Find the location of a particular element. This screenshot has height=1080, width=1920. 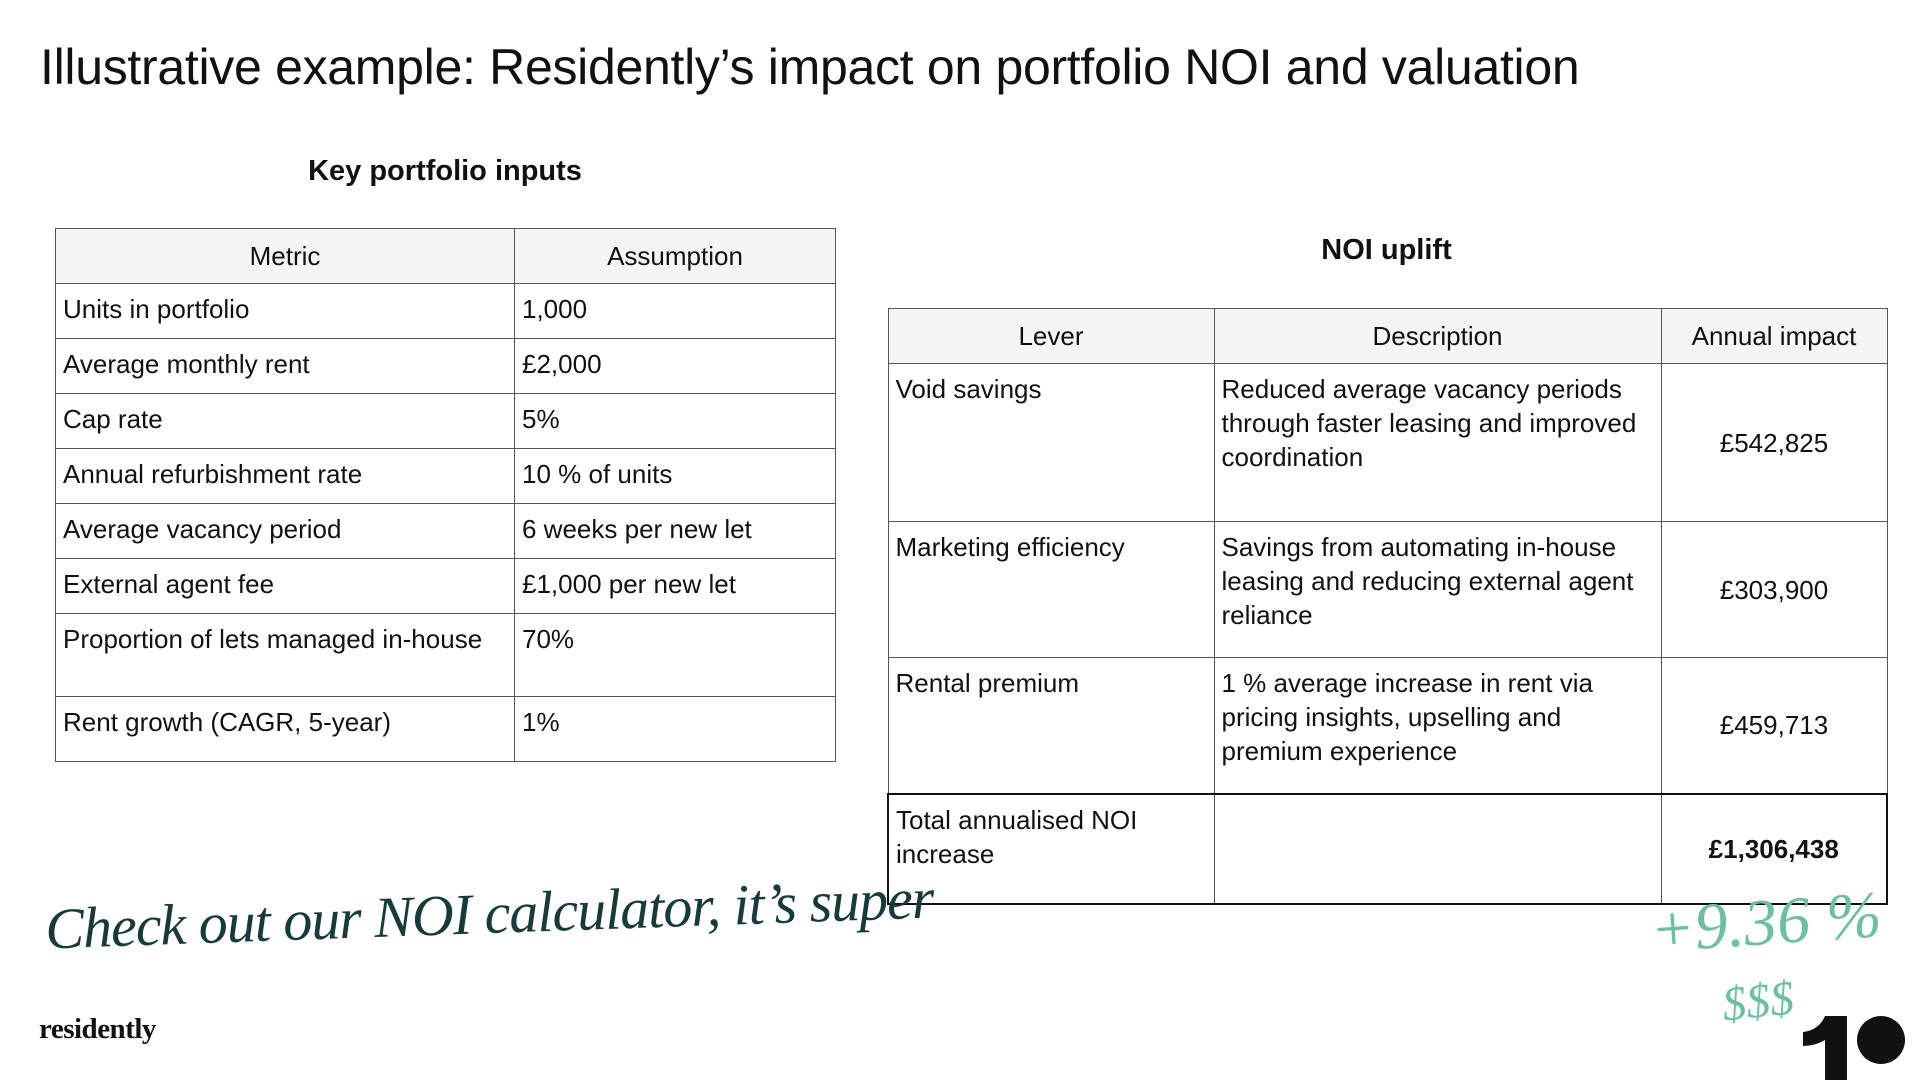

table-cell: £1,000 per new let is located at coordinates (675, 586).